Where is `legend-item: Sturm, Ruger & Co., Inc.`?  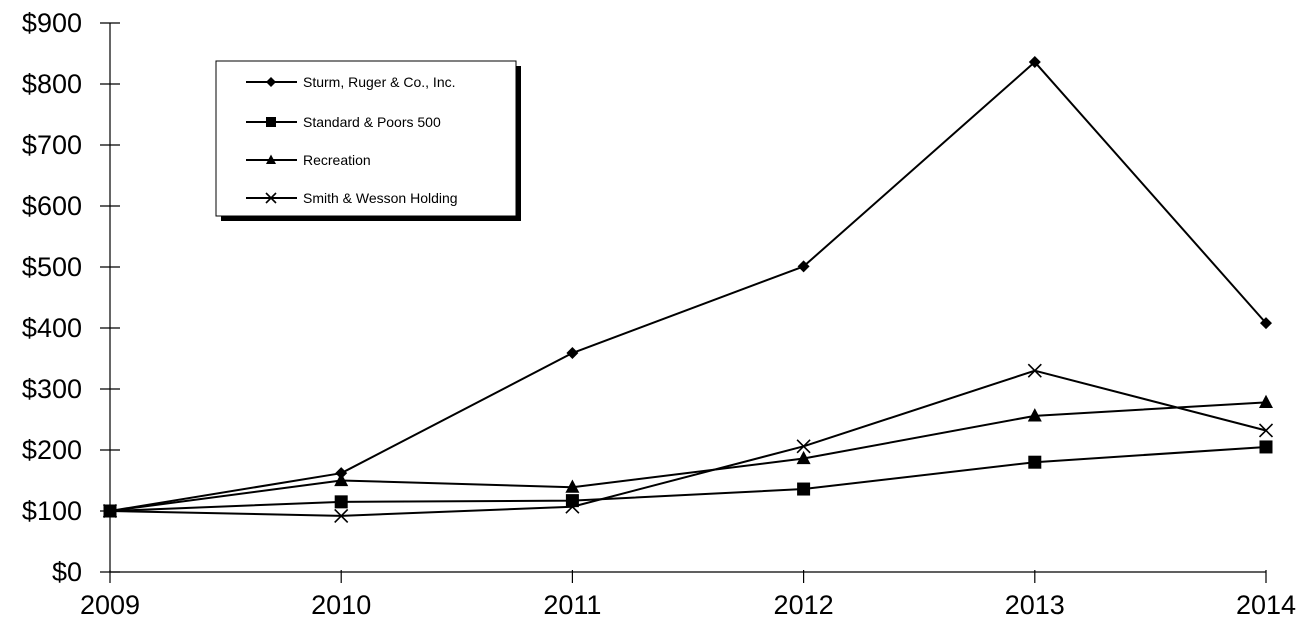
legend-item: Sturm, Ruger & Co., Inc. is located at coordinates (351, 82).